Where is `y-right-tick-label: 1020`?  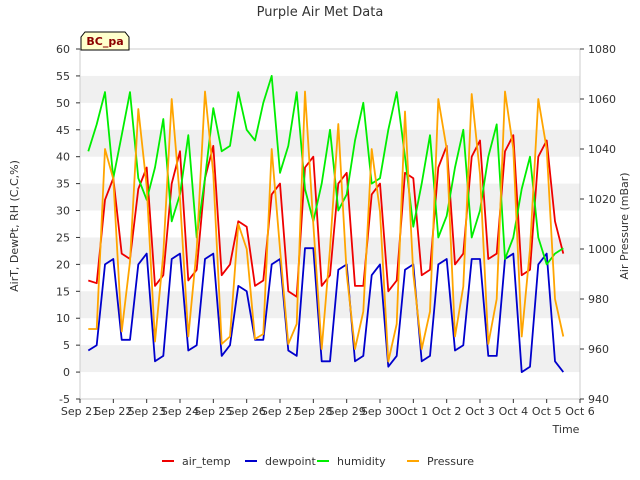
y-right-tick-label: 1020 is located at coordinates (602, 199).